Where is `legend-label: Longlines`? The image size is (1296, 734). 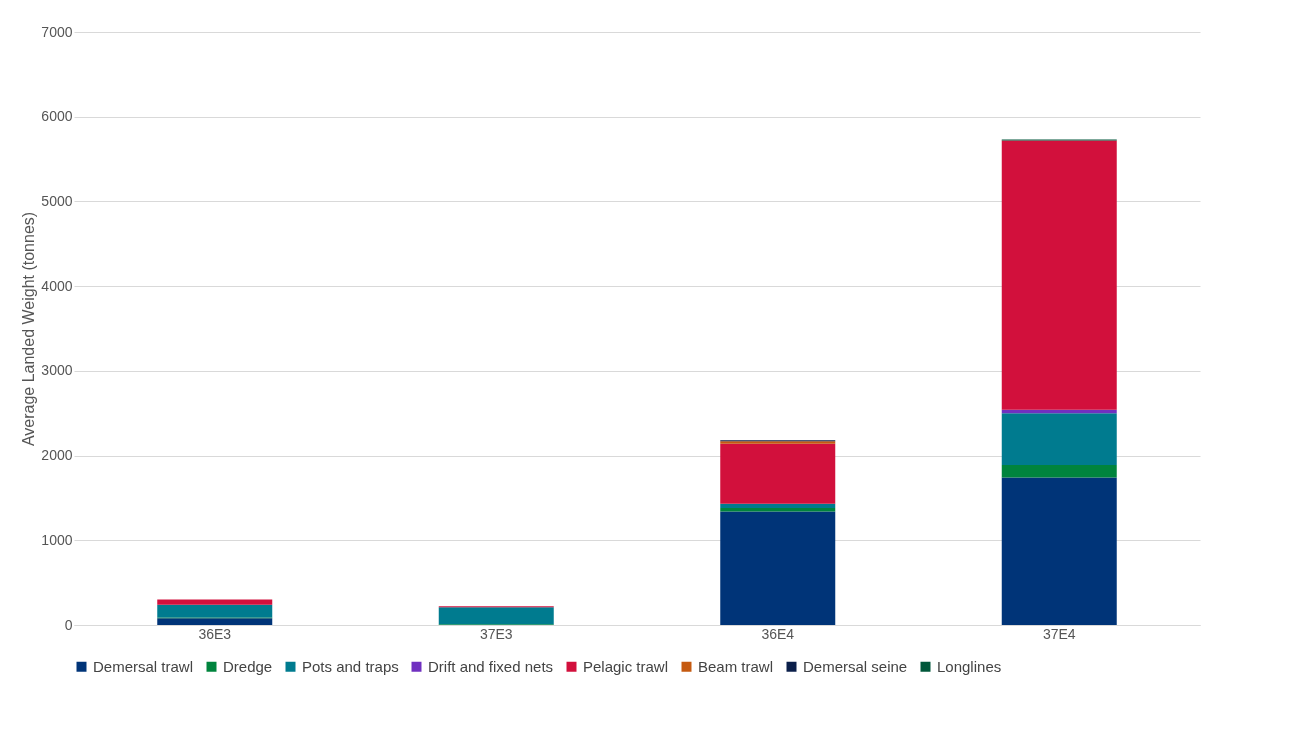 legend-label: Longlines is located at coordinates (969, 666).